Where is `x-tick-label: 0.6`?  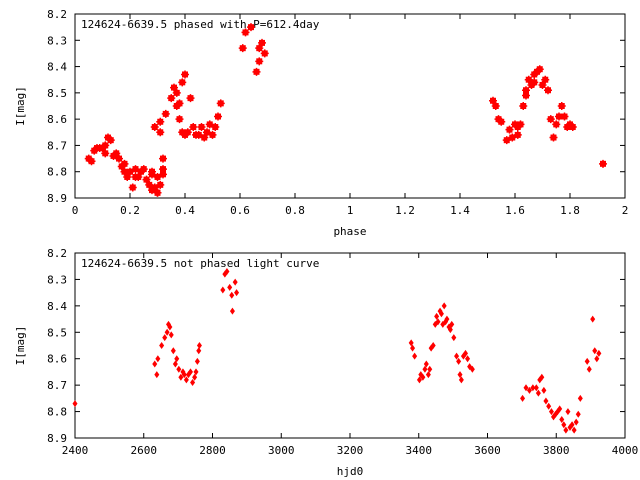 x-tick-label: 0.6 is located at coordinates (240, 210).